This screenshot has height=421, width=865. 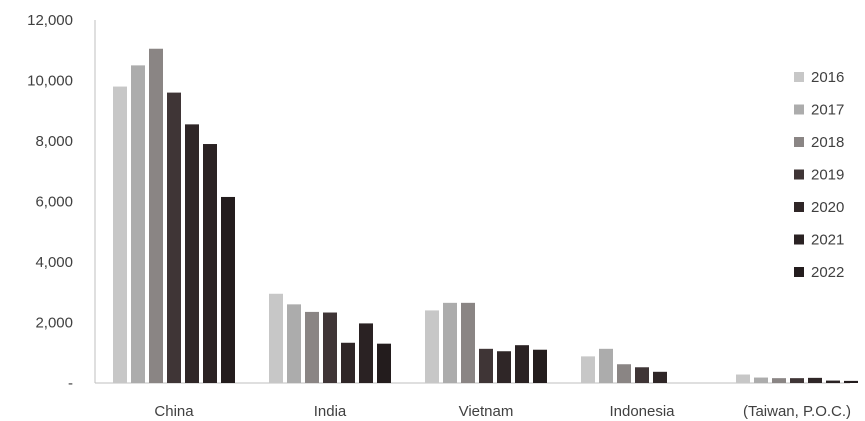 I want to click on category-label: China, so click(x=174, y=411).